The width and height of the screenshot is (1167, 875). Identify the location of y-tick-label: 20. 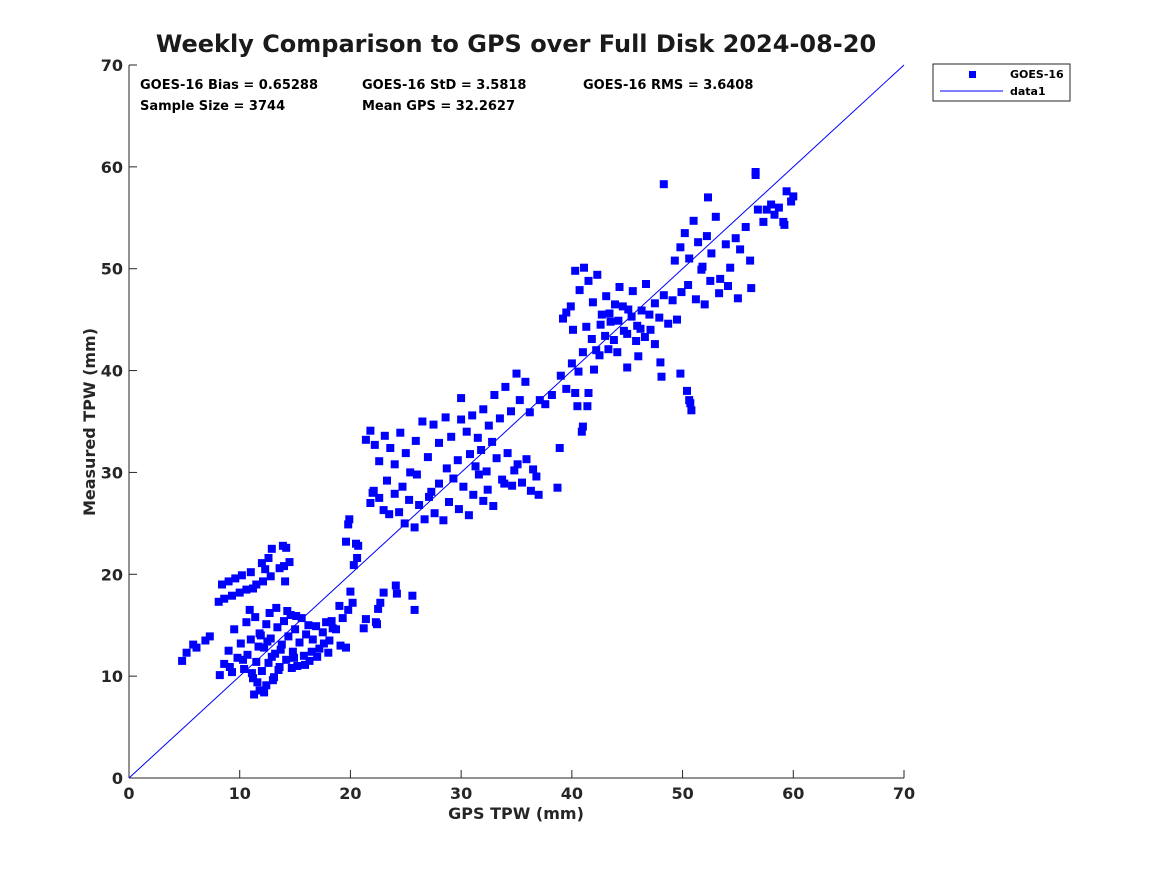
(112, 574).